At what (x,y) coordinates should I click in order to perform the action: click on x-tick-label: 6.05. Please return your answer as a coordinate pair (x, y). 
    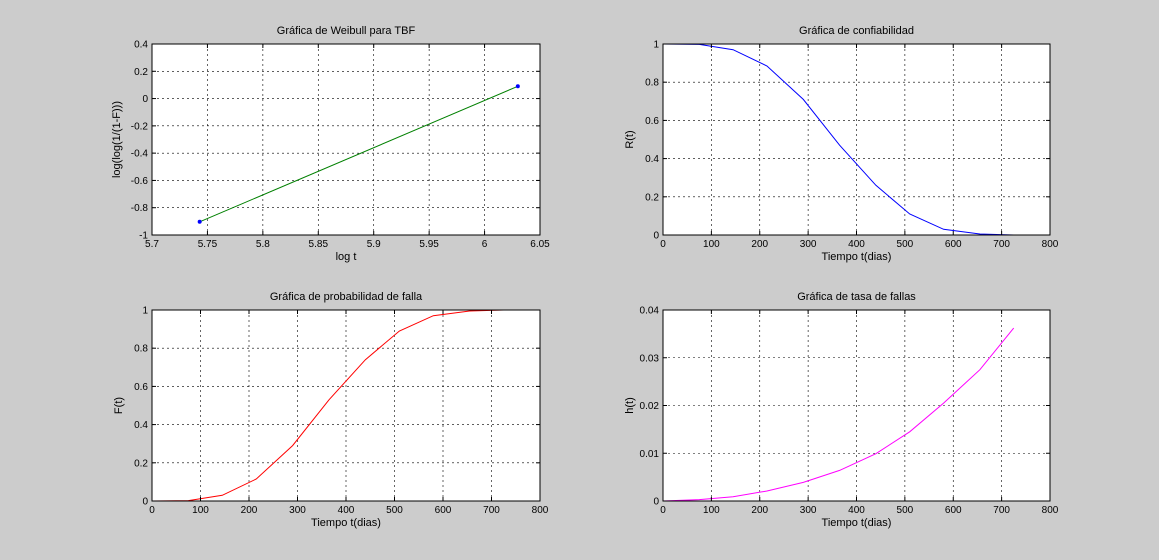
    Looking at the image, I should click on (540, 244).